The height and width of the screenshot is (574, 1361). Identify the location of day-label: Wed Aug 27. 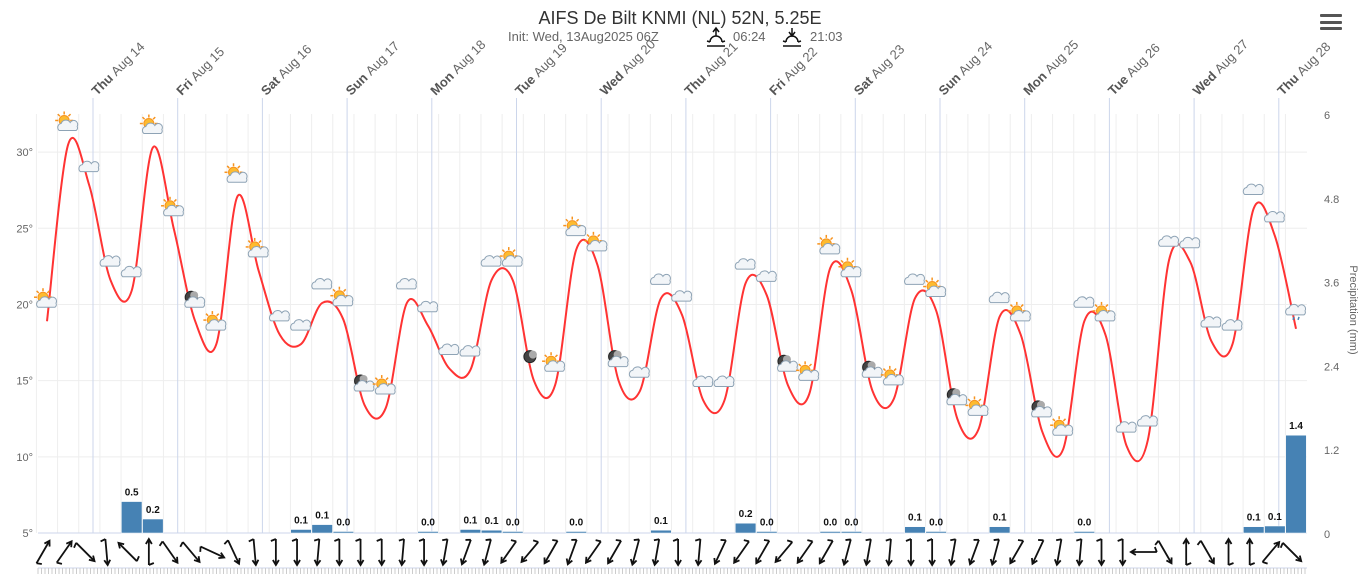
(1221, 68).